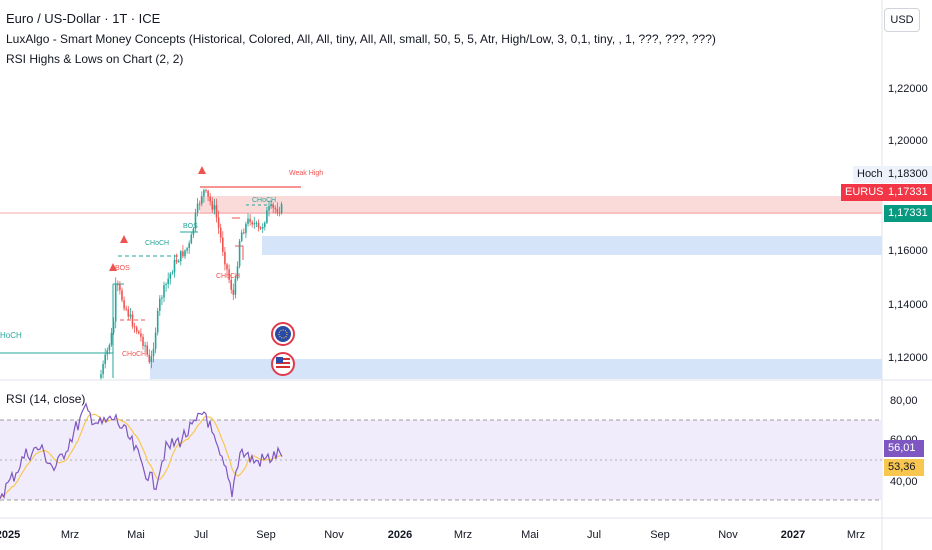 Image resolution: width=932 pixels, height=550 pixels. Describe the element at coordinates (11, 335) in the screenshot. I see `choch-left-label: HoCH` at that location.